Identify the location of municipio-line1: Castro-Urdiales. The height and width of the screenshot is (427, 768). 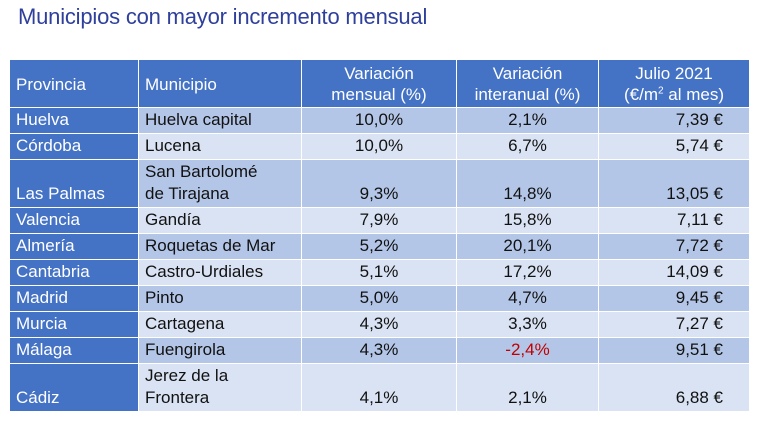
(204, 271).